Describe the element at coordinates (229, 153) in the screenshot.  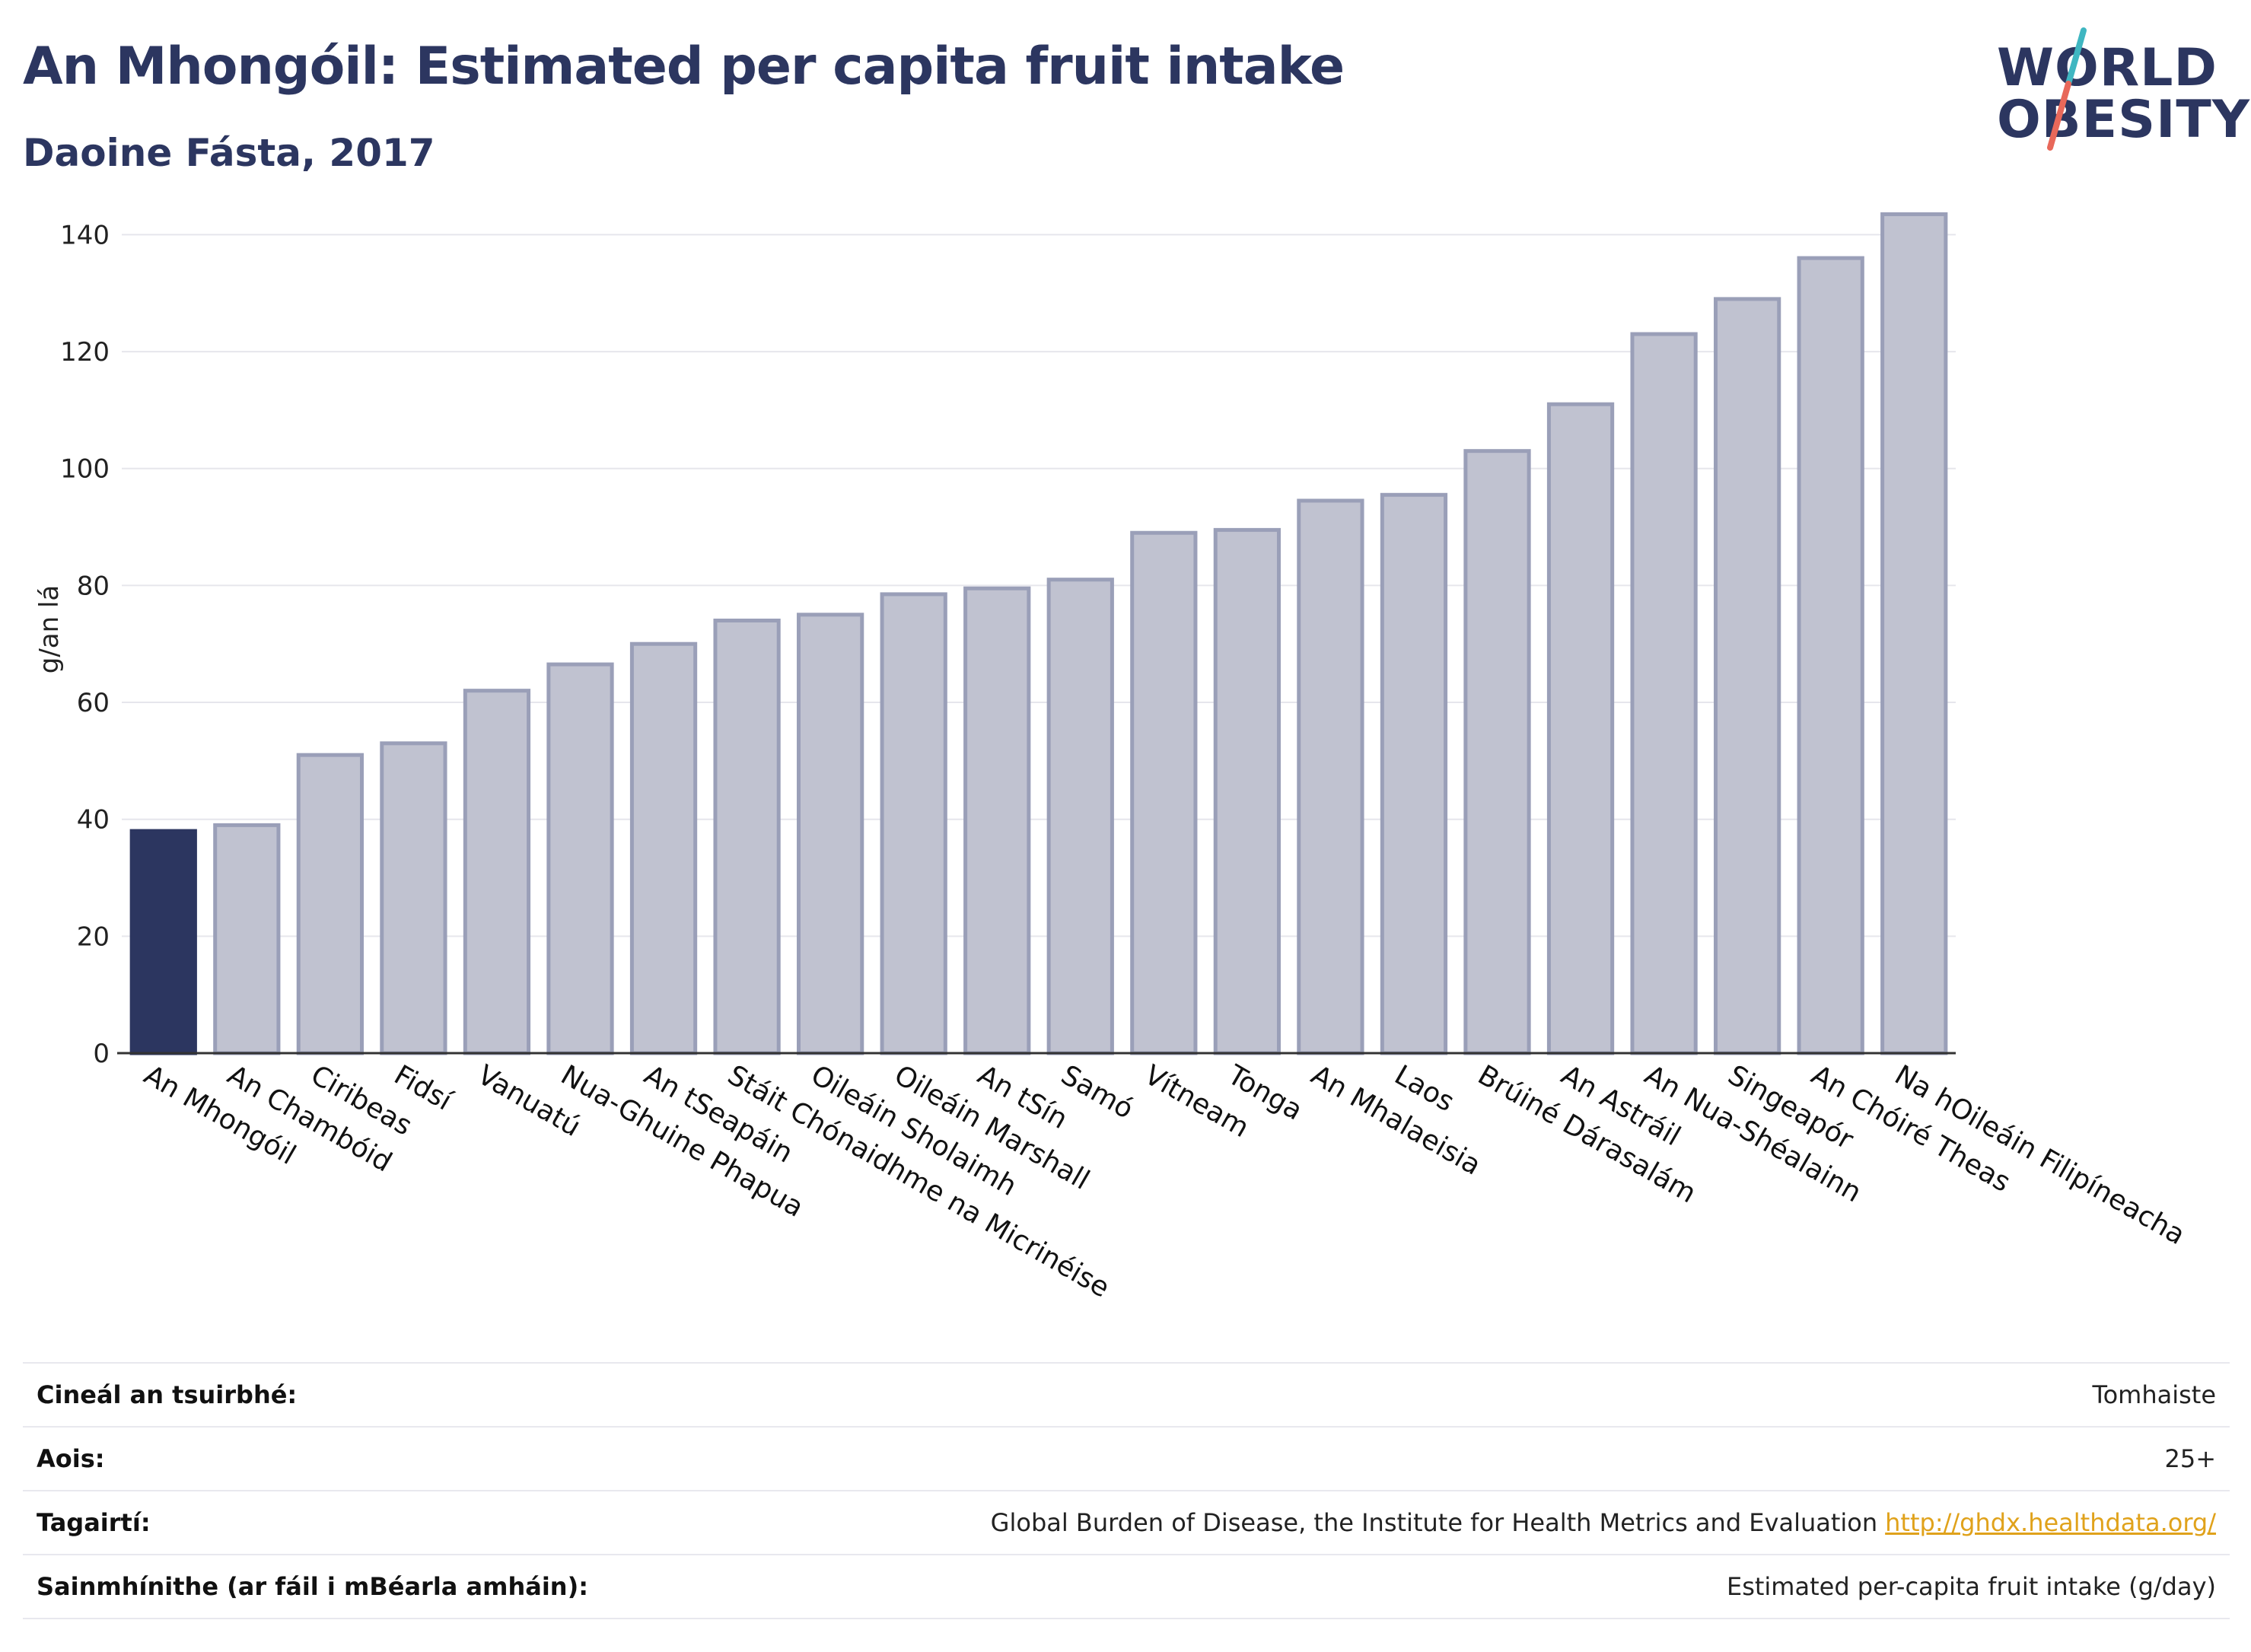
I see `chart-subtitle: Daoine Fásta, 2017` at that location.